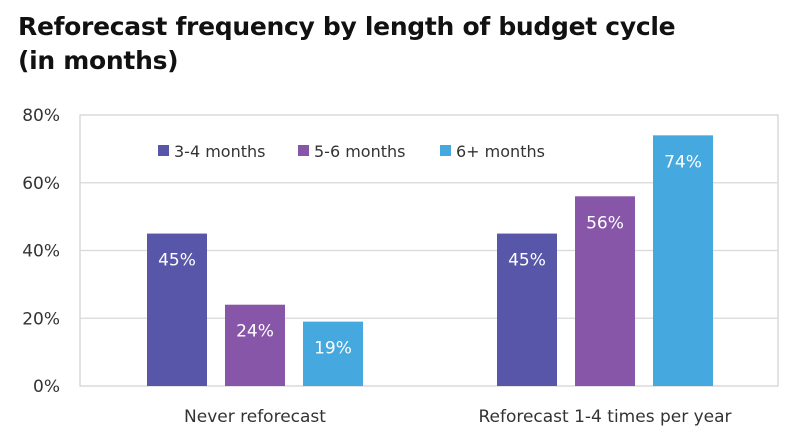 Image resolution: width=800 pixels, height=447 pixels. What do you see at coordinates (41, 319) in the screenshot?
I see `y-tick-label: 20%` at bounding box center [41, 319].